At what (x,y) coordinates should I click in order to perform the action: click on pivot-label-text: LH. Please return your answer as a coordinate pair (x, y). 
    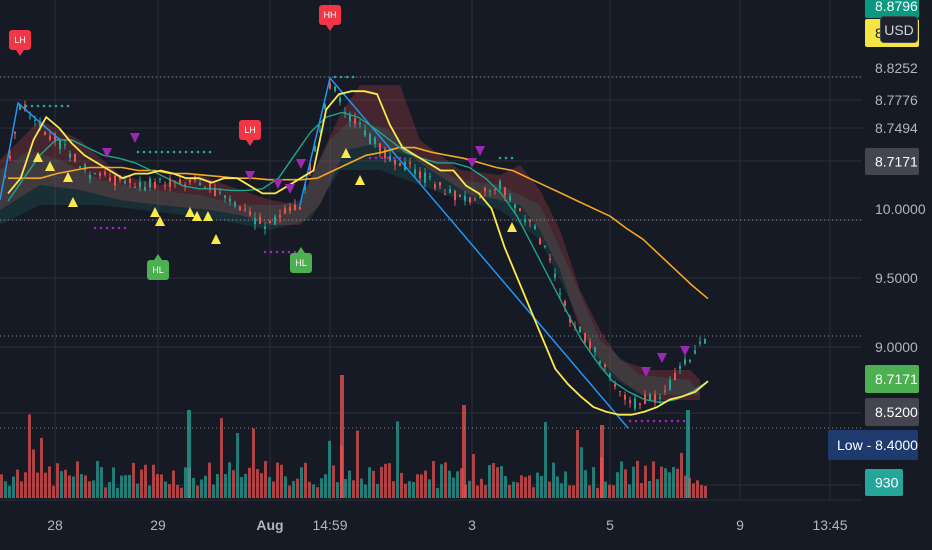
    Looking at the image, I should click on (250, 130).